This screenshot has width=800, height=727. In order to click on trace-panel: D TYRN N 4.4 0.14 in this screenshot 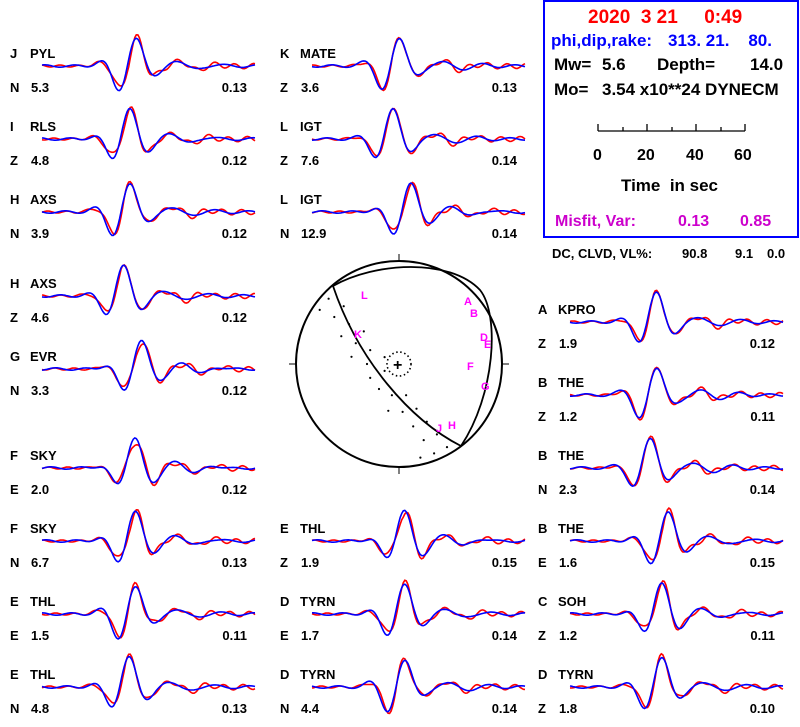, I will do `click(403, 686)`.